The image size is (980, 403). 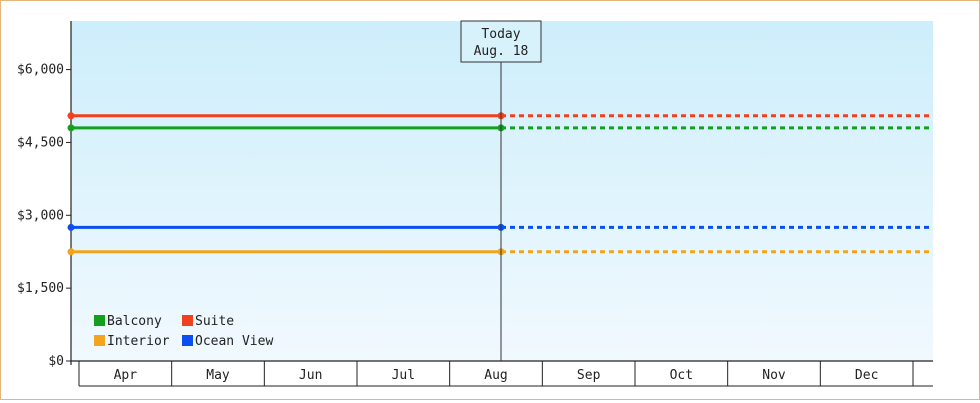 I want to click on today-label-box, so click(x=501, y=41).